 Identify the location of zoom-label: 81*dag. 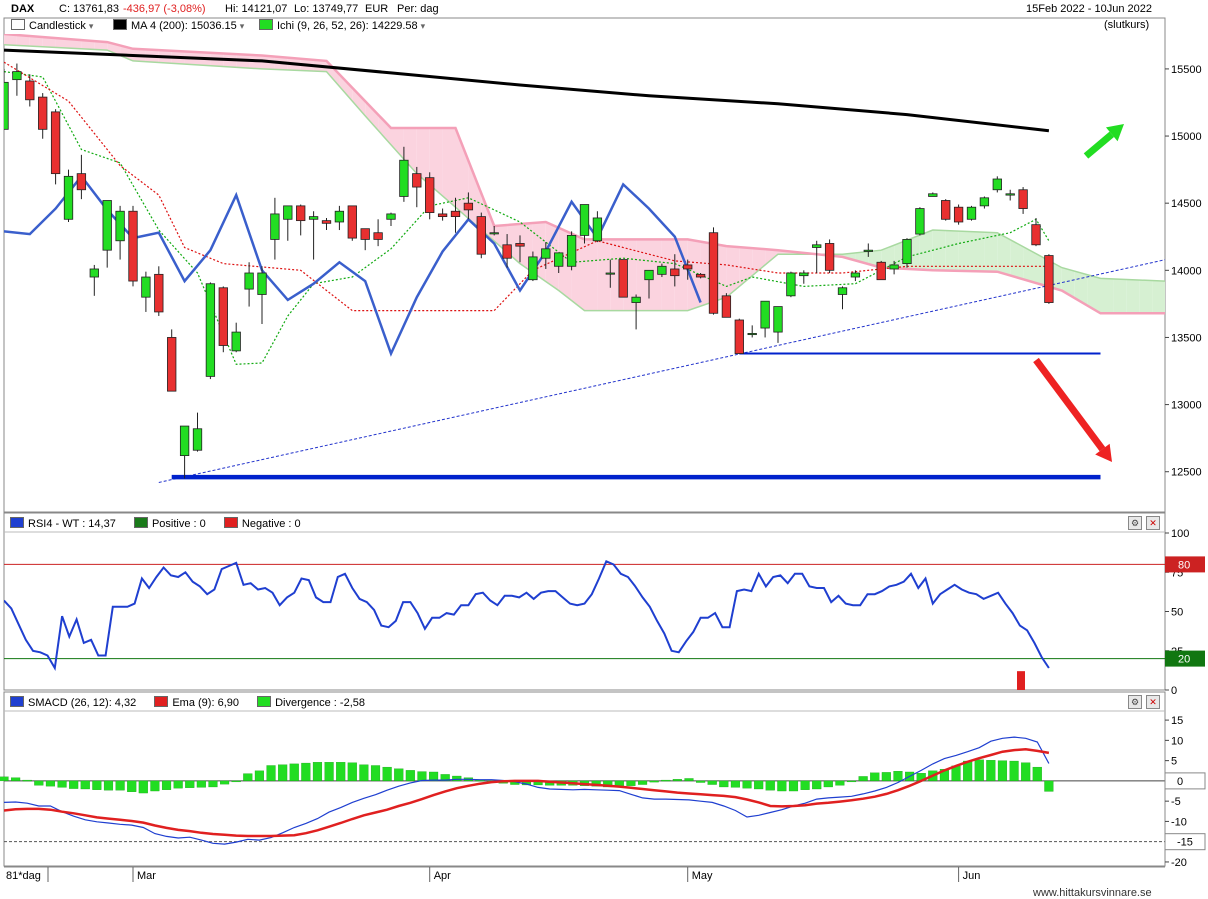
(23, 876).